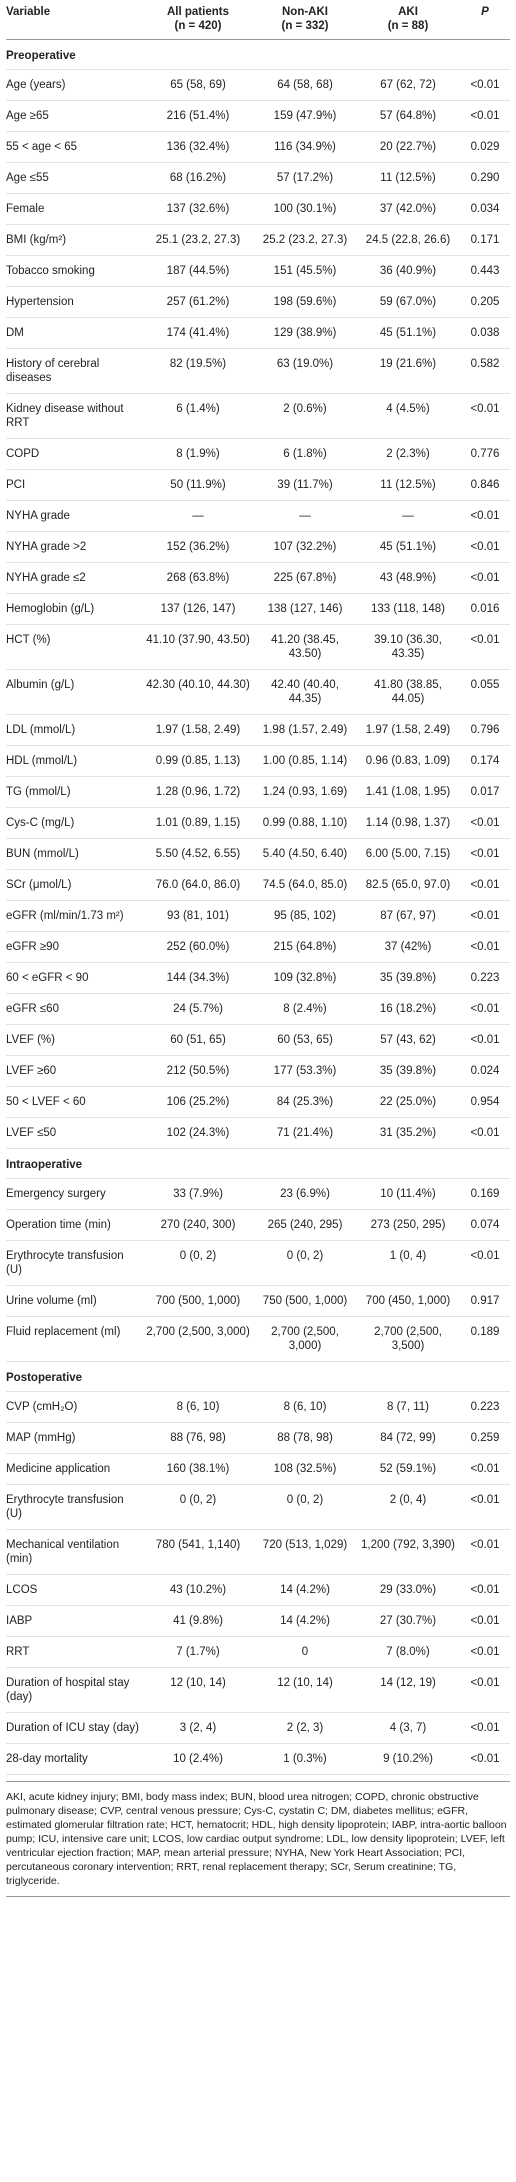 This screenshot has height=2182, width=516. What do you see at coordinates (408, 1102) in the screenshot?
I see `cell: 22 (25.0%)` at bounding box center [408, 1102].